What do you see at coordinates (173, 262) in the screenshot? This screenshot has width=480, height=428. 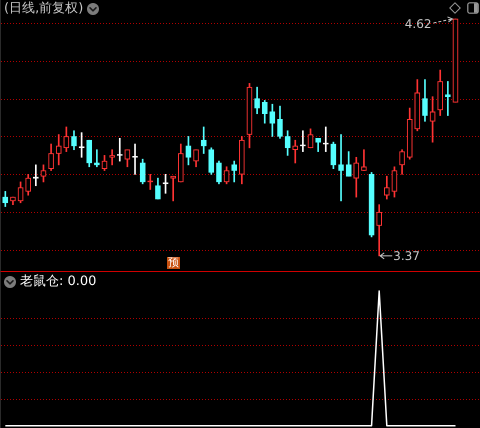 I see `annotation: 预` at bounding box center [173, 262].